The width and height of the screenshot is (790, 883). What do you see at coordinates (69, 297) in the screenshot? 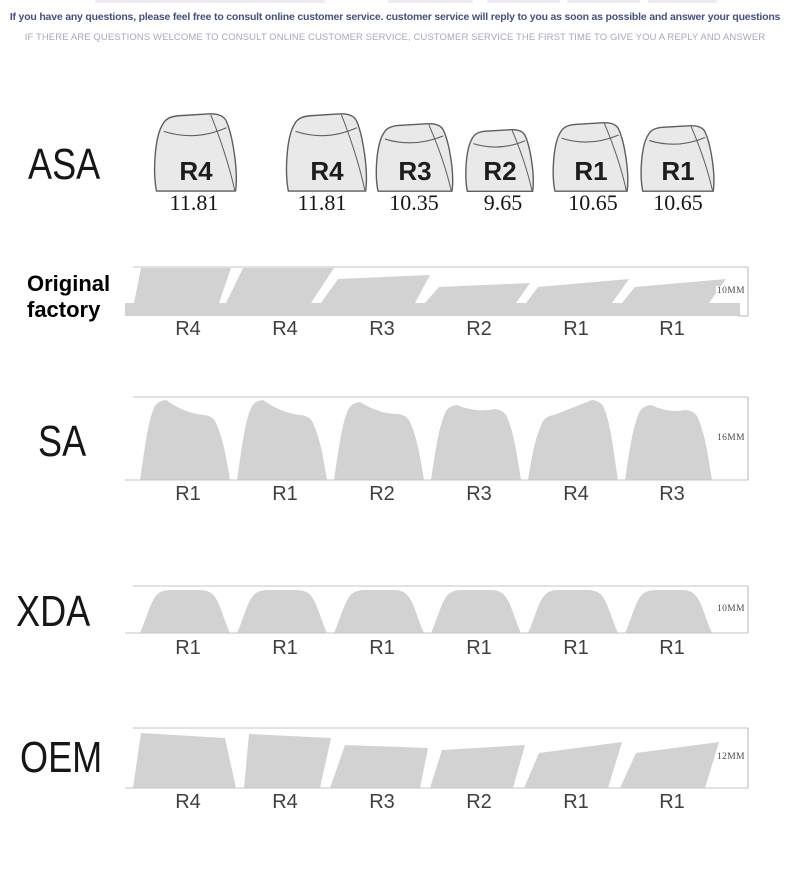
I see `row-label-original-factory: Original factory` at bounding box center [69, 297].